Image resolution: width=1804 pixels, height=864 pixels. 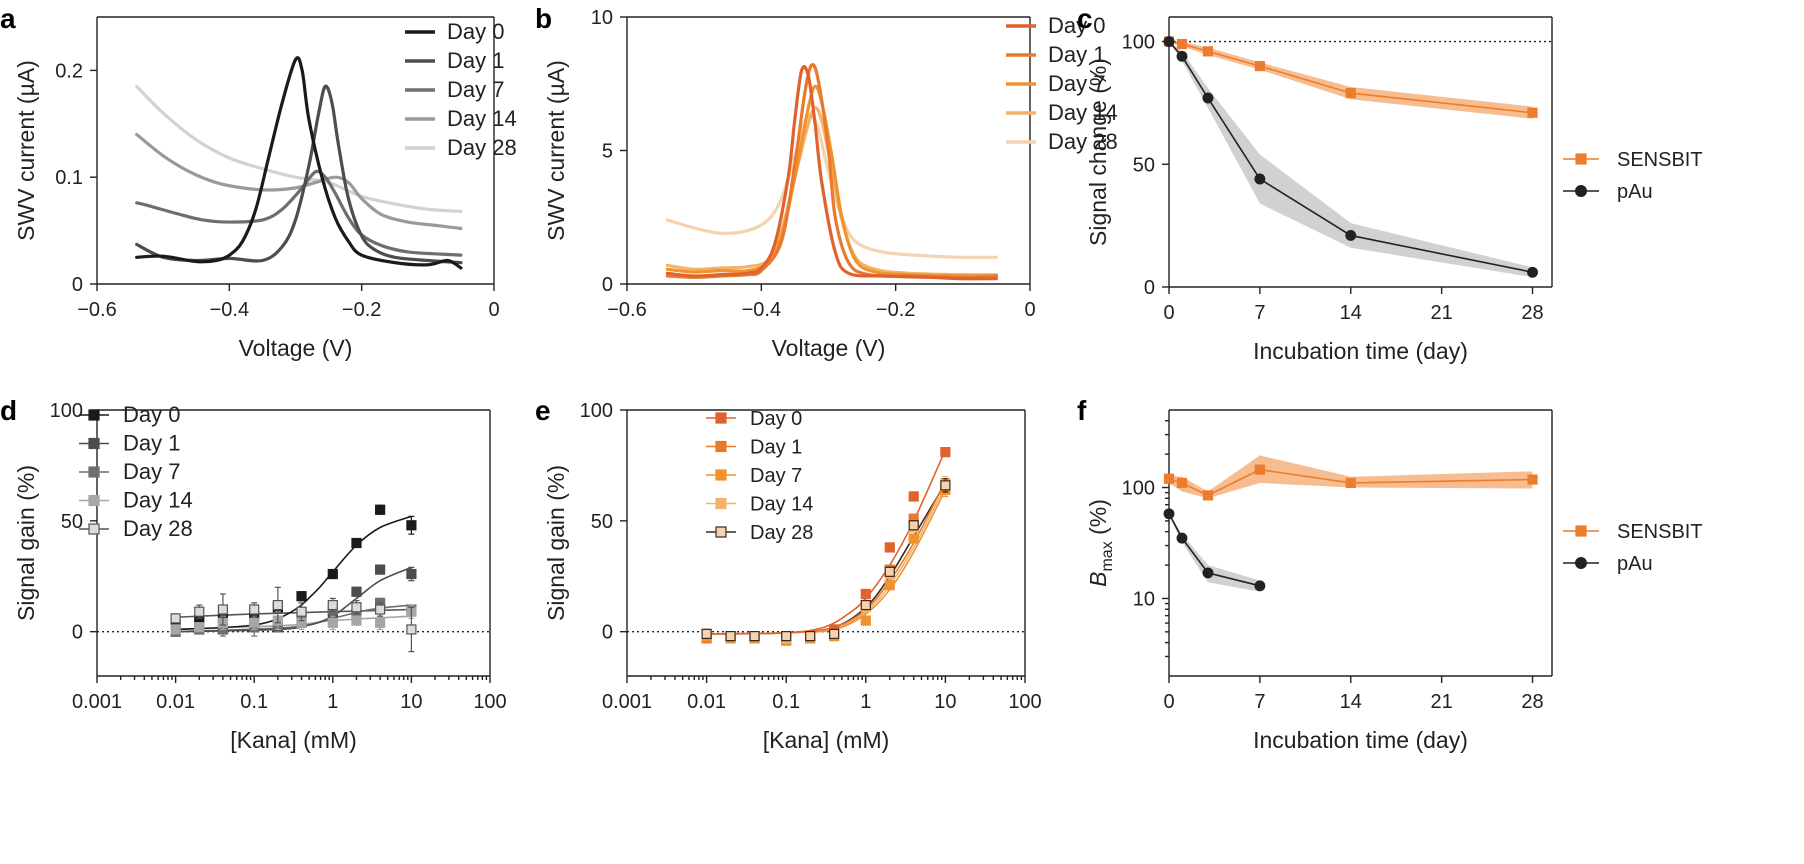 I want to click on y-tick-label: 5, so click(x=607, y=152).